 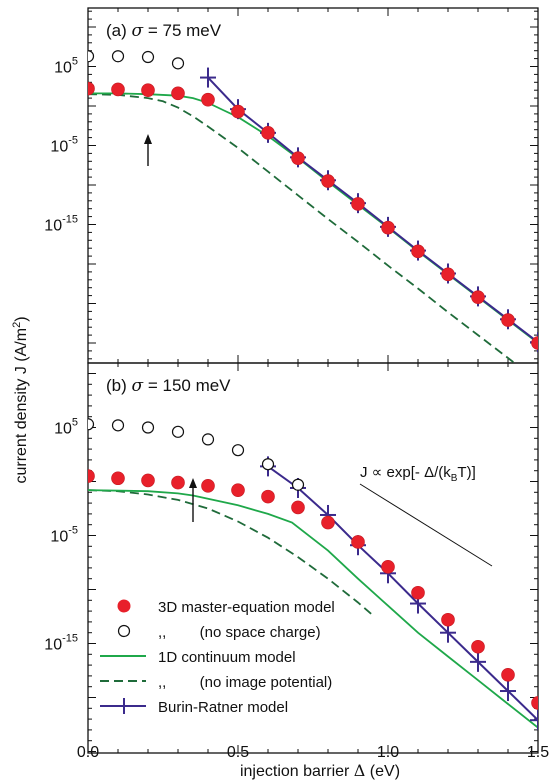 I want to click on legend-marker-me3d_nsc, so click(x=124, y=631).